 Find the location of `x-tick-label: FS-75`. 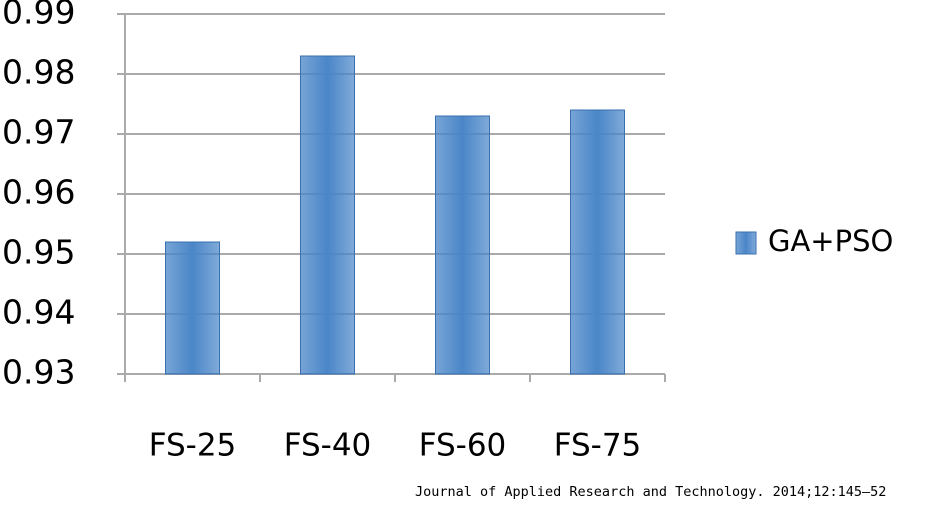

x-tick-label: FS-75 is located at coordinates (598, 446).